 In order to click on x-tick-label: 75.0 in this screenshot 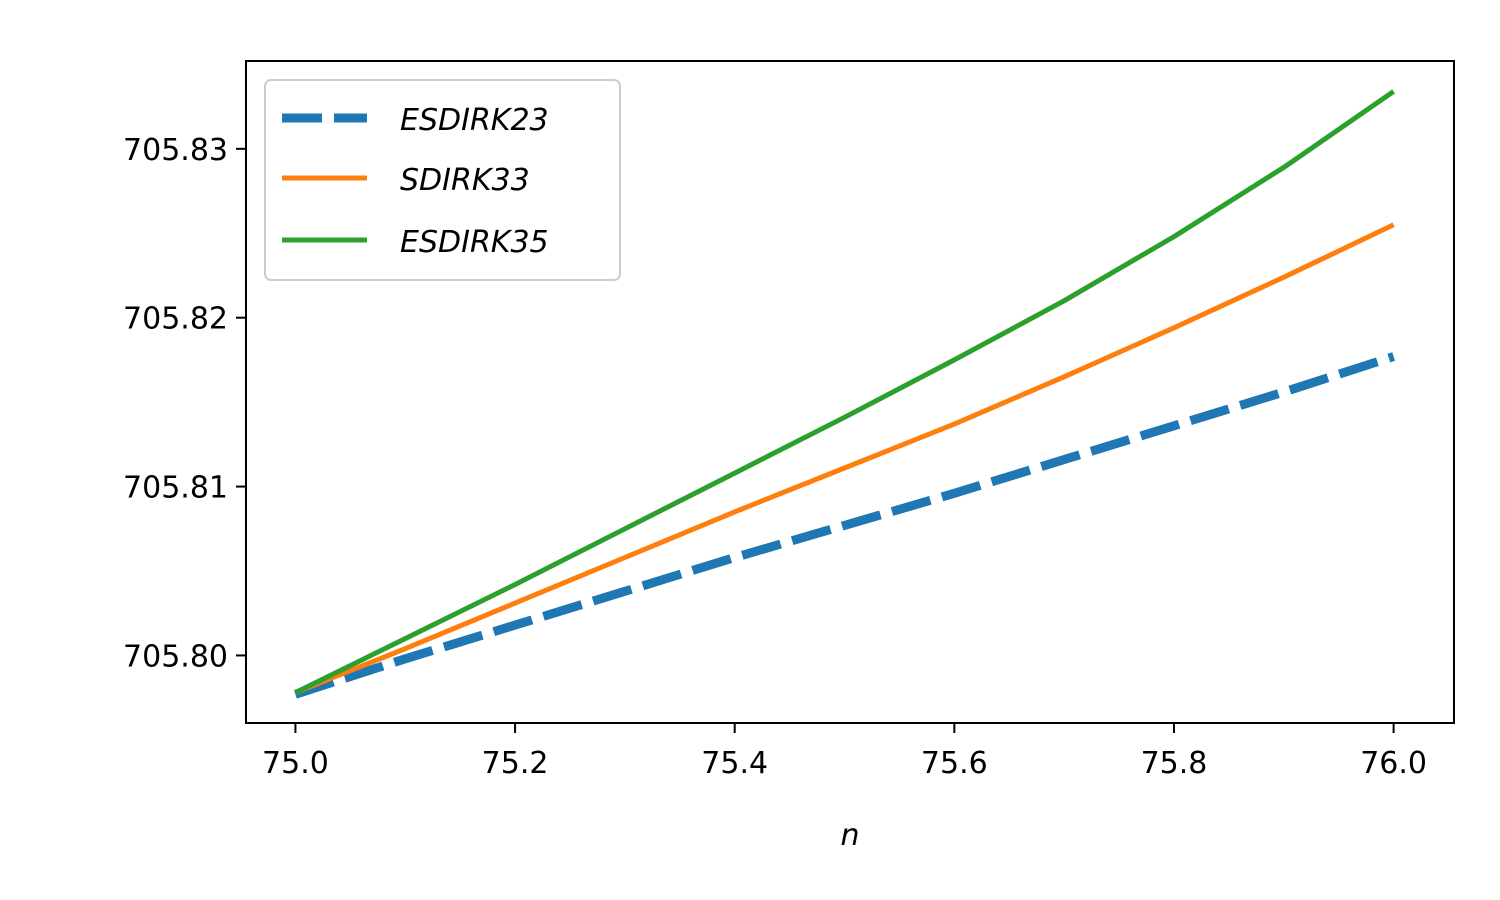, I will do `click(295, 763)`.